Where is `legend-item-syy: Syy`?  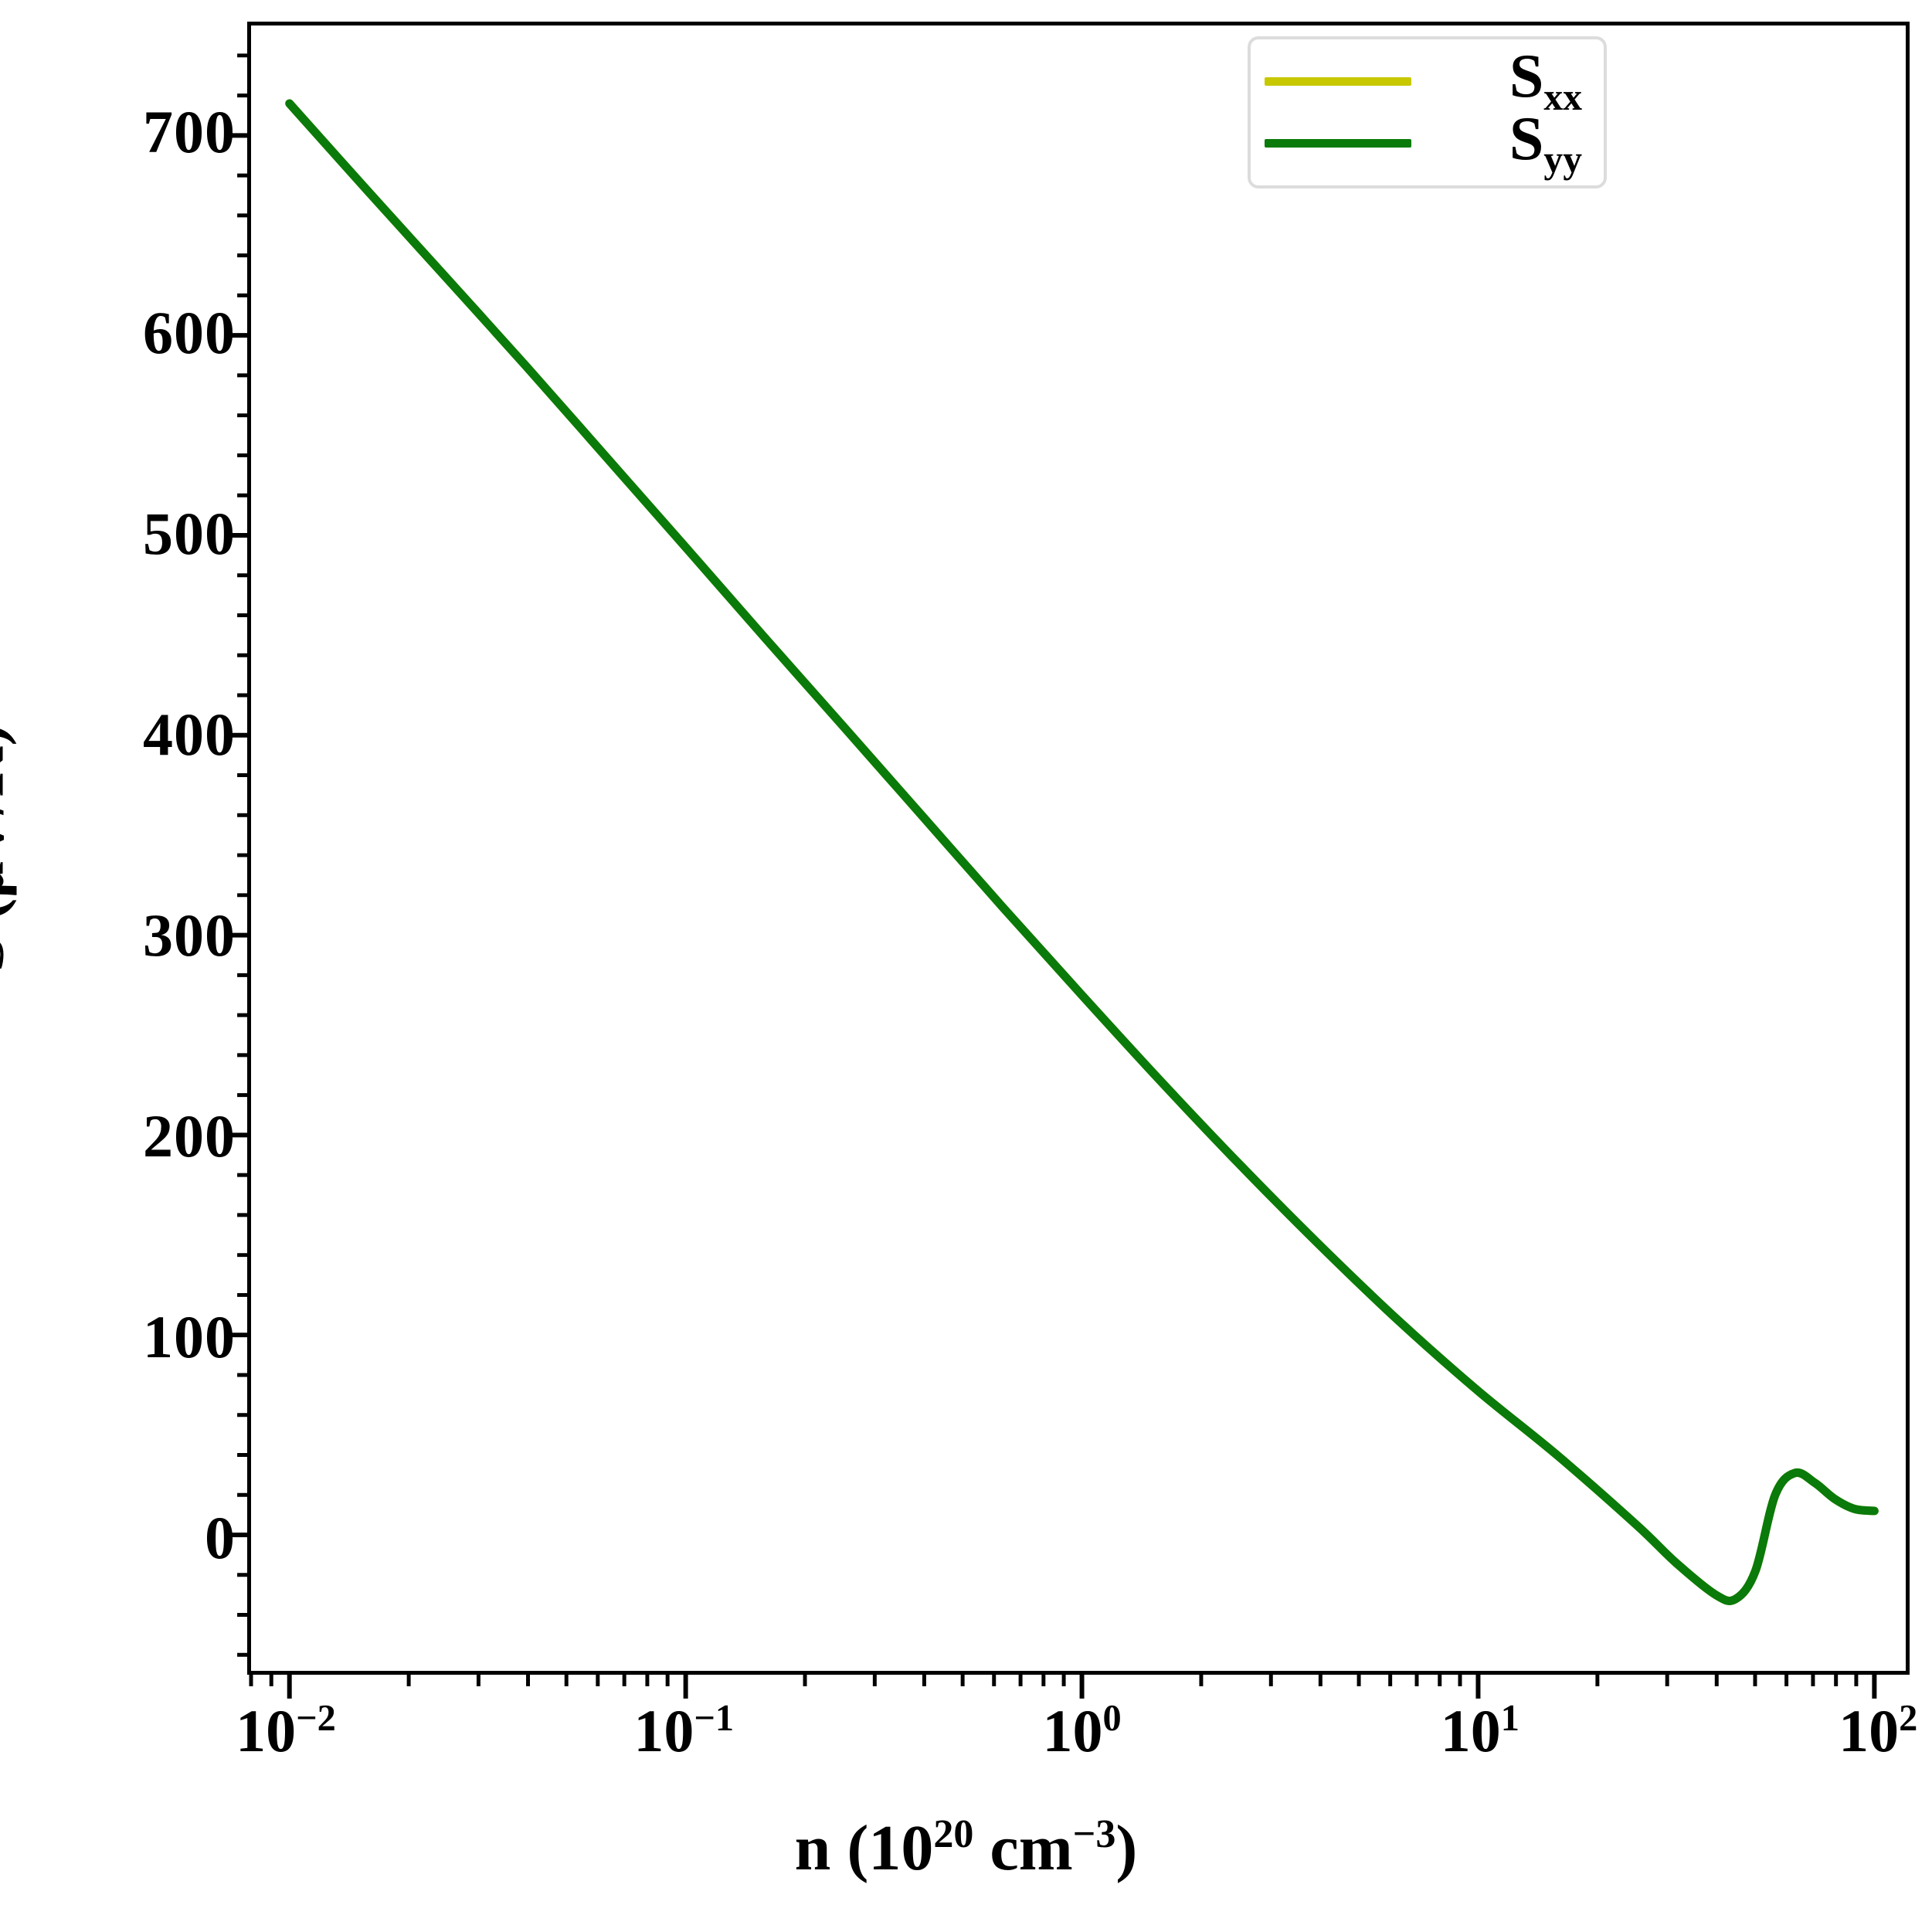 legend-item-syy: Syy is located at coordinates (1426, 143).